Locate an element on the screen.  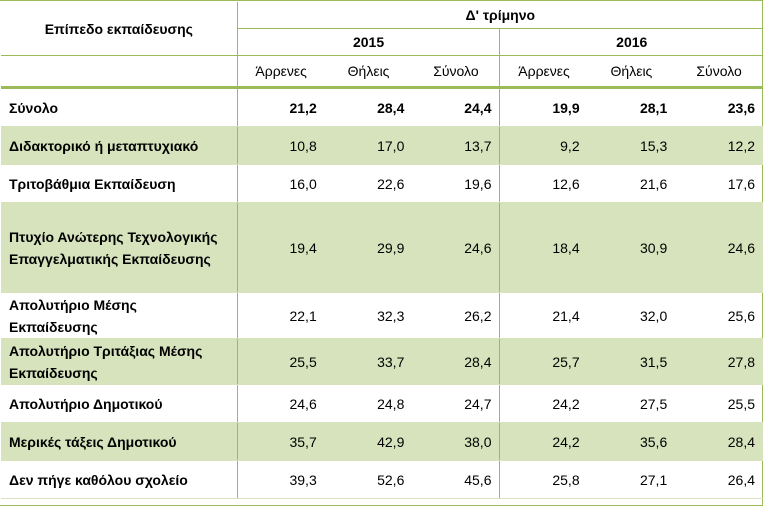
subheader-female-2016: Θήλεις is located at coordinates (631, 72).